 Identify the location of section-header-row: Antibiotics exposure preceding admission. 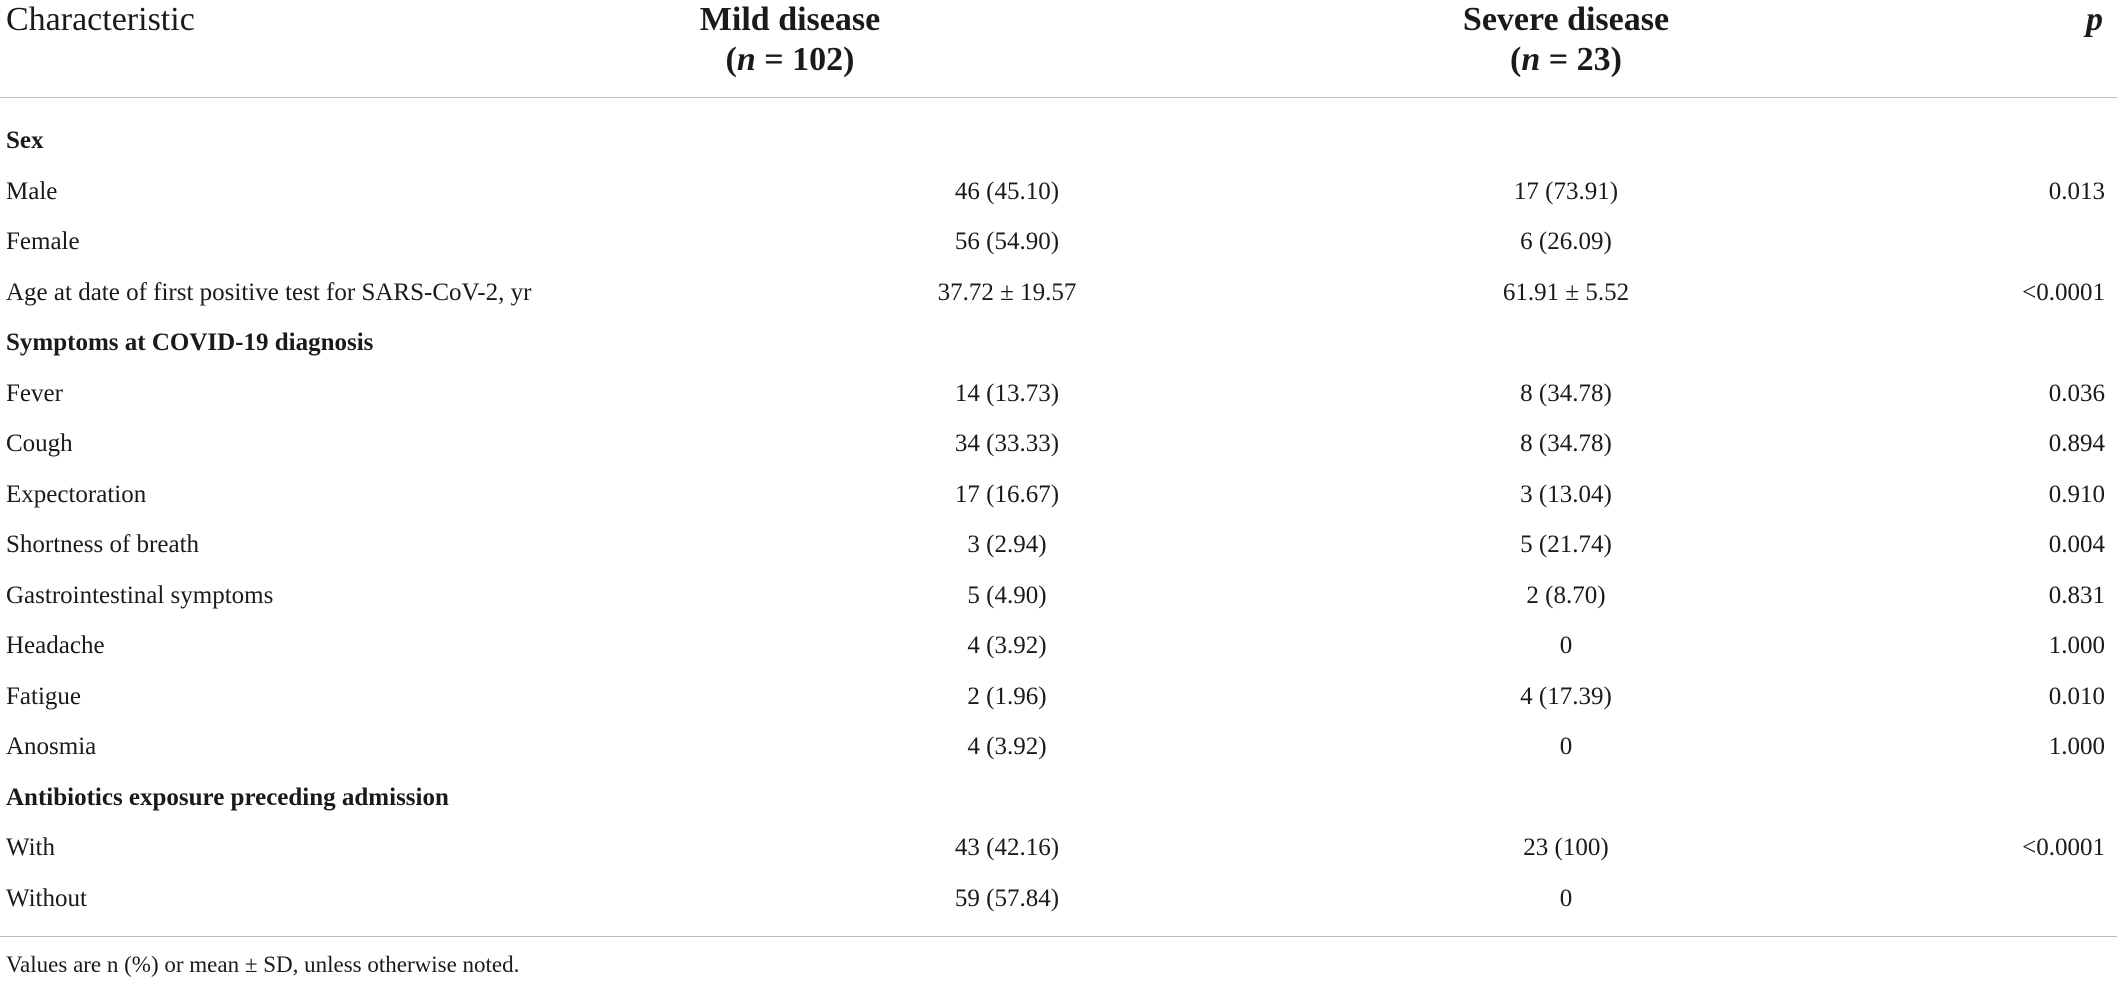
(1058, 798).